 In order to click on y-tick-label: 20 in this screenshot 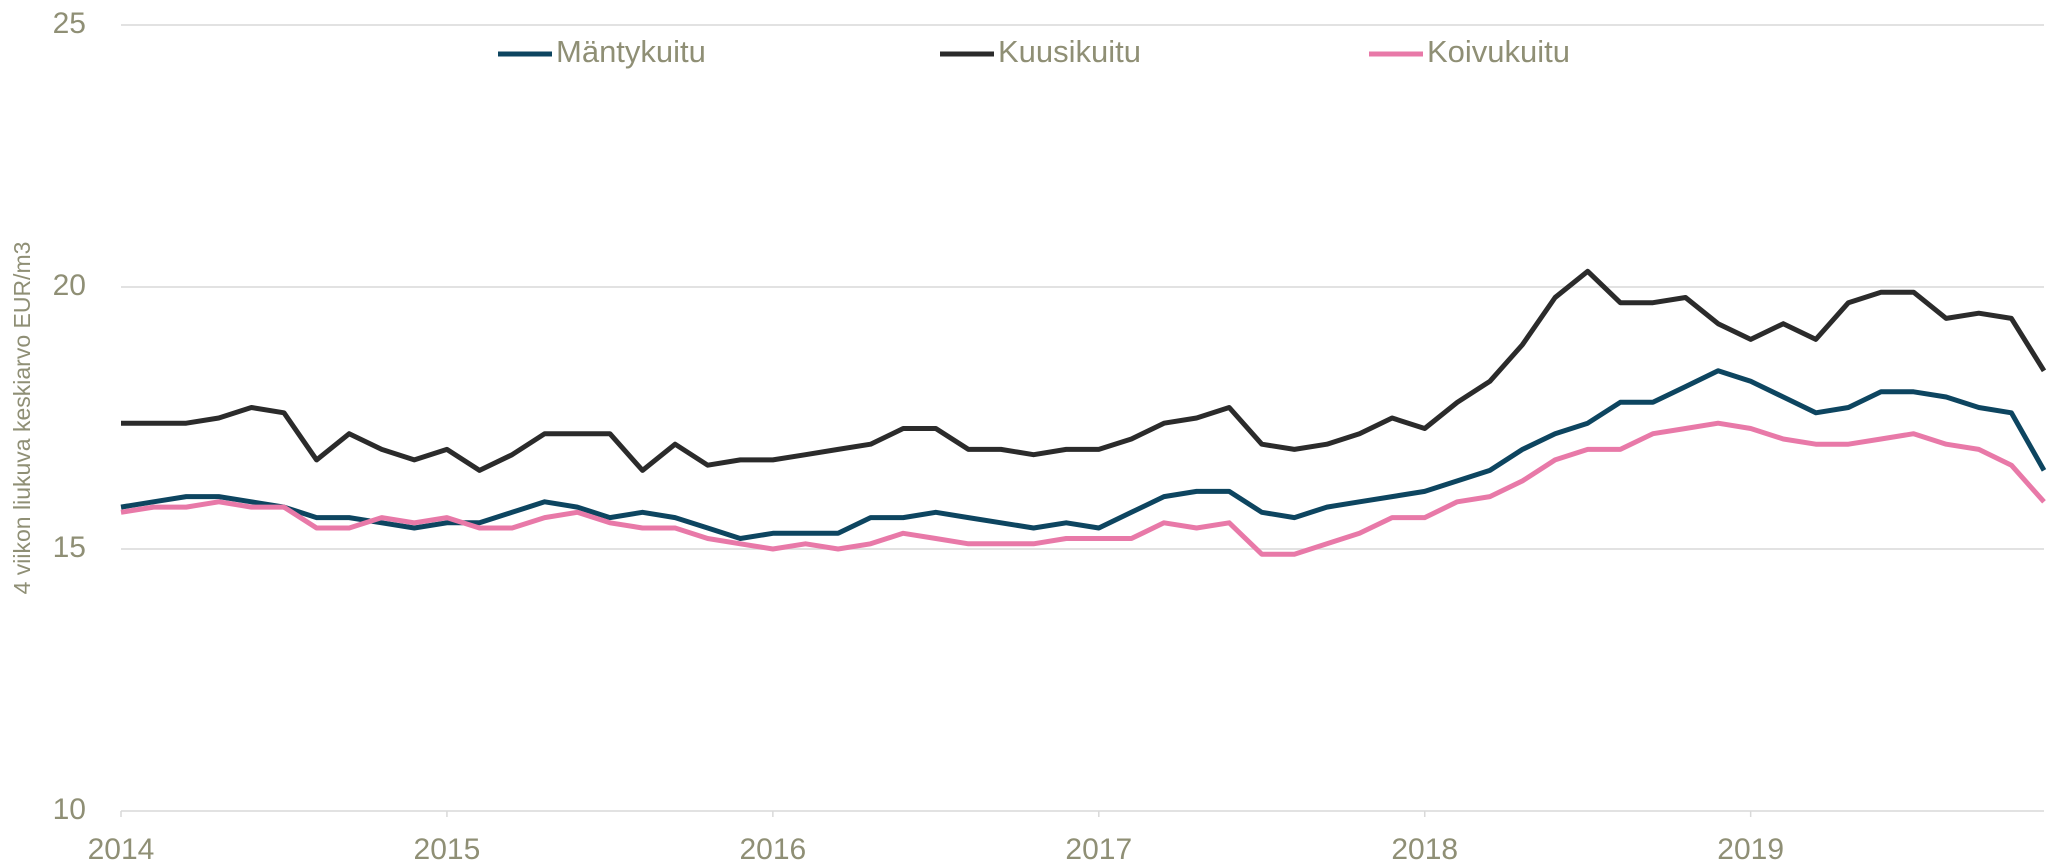, I will do `click(69, 285)`.